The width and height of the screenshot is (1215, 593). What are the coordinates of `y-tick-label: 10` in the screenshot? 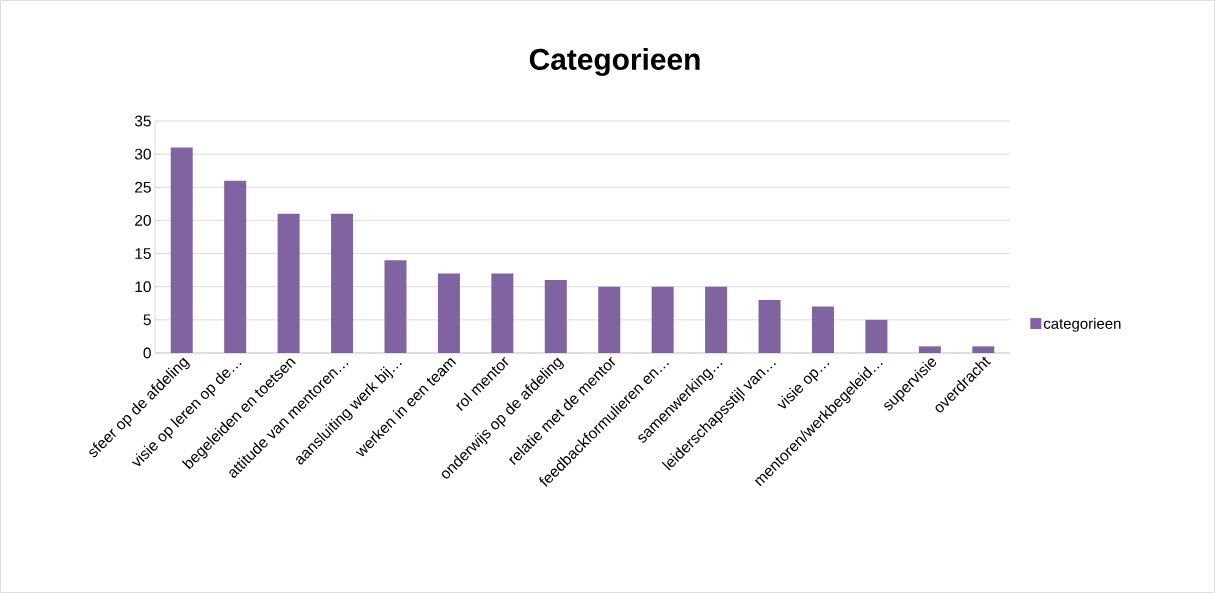 It's located at (143, 287).